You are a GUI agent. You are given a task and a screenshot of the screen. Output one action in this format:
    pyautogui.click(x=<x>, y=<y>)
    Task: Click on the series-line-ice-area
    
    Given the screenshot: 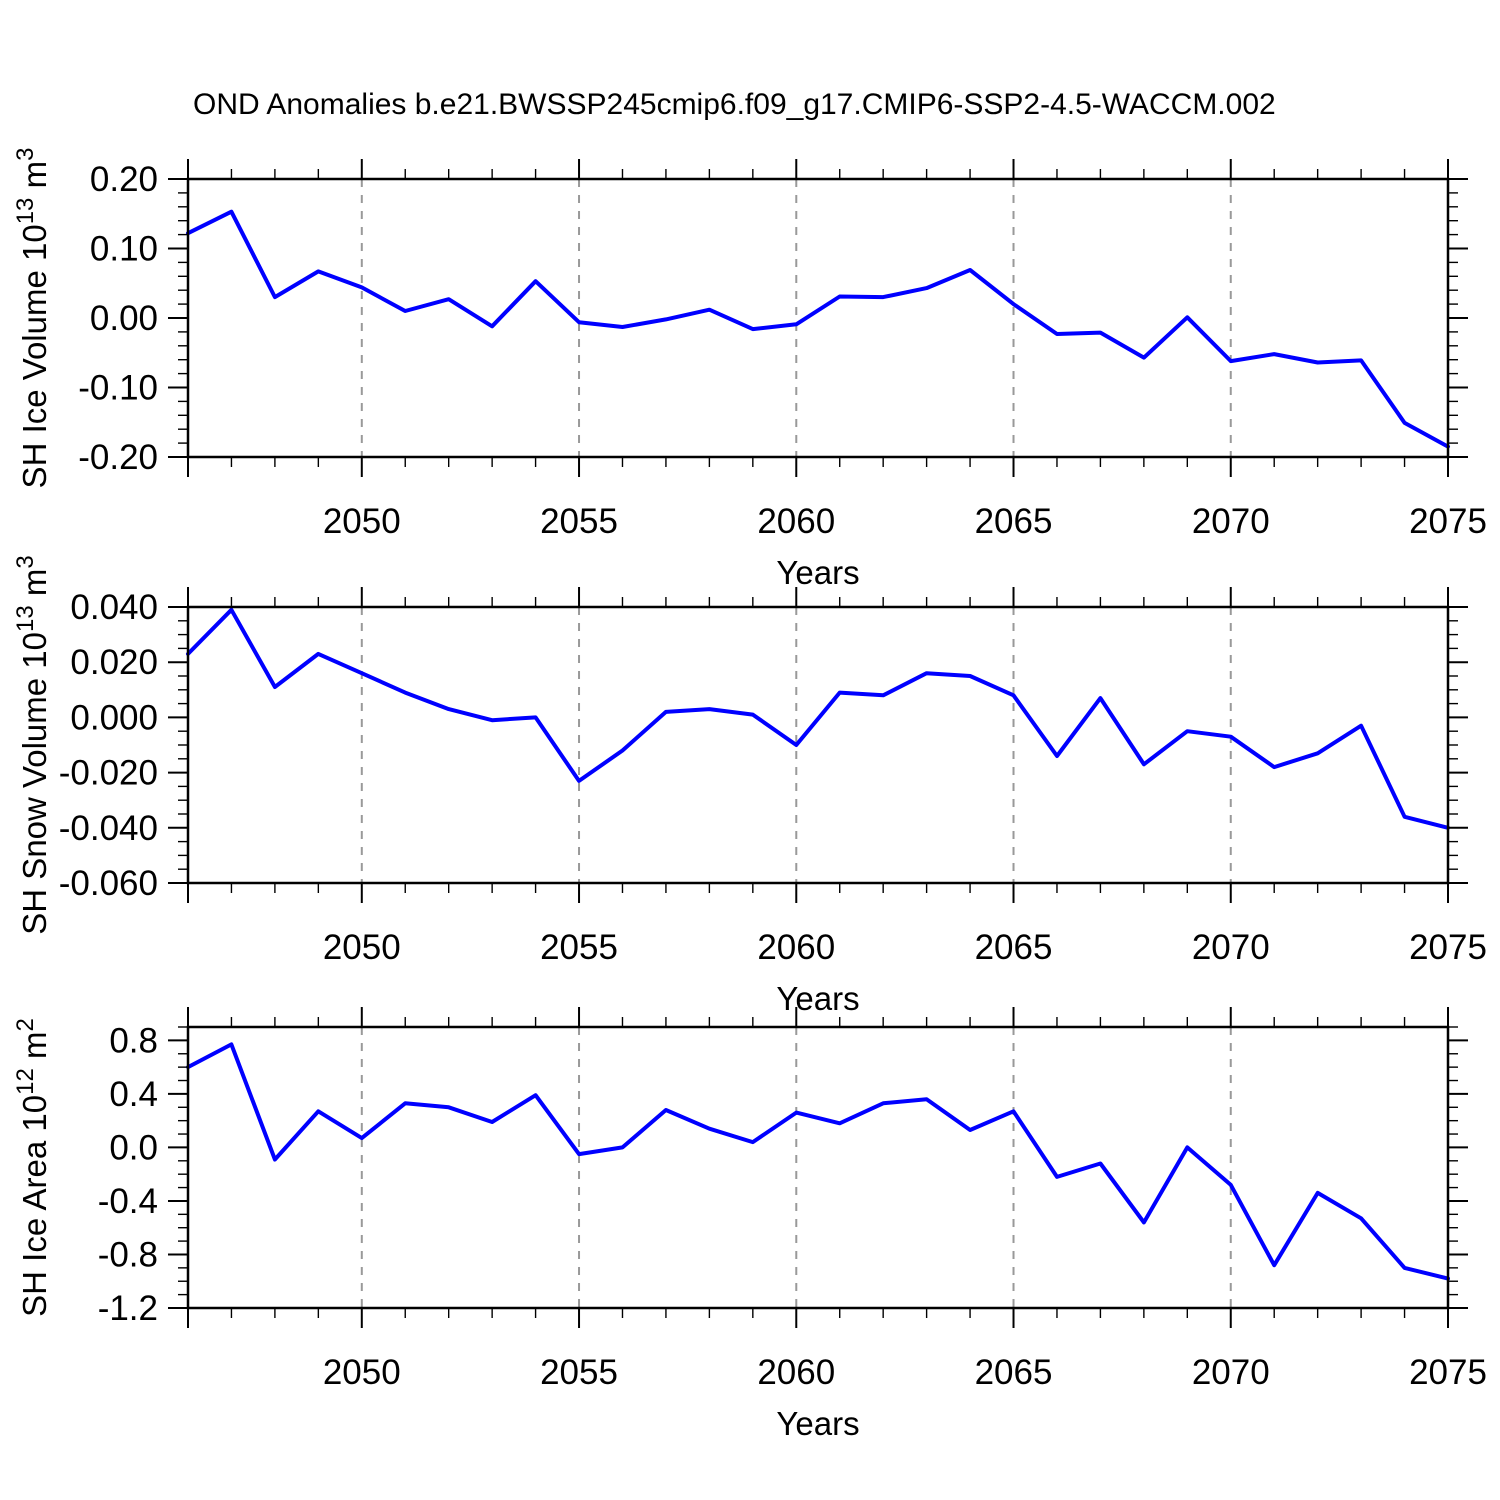 What is the action you would take?
    pyautogui.click(x=818, y=1161)
    